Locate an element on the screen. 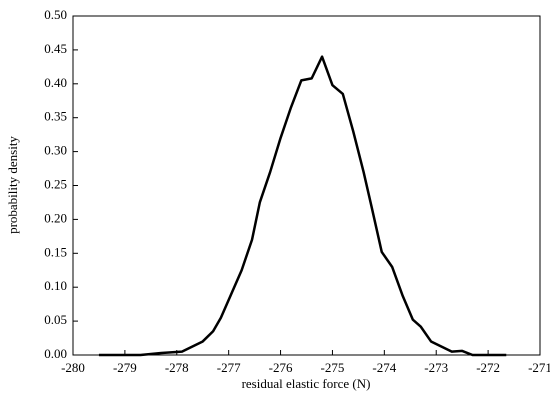 The width and height of the screenshot is (550, 403). x-tick-label: -271 is located at coordinates (539, 367).